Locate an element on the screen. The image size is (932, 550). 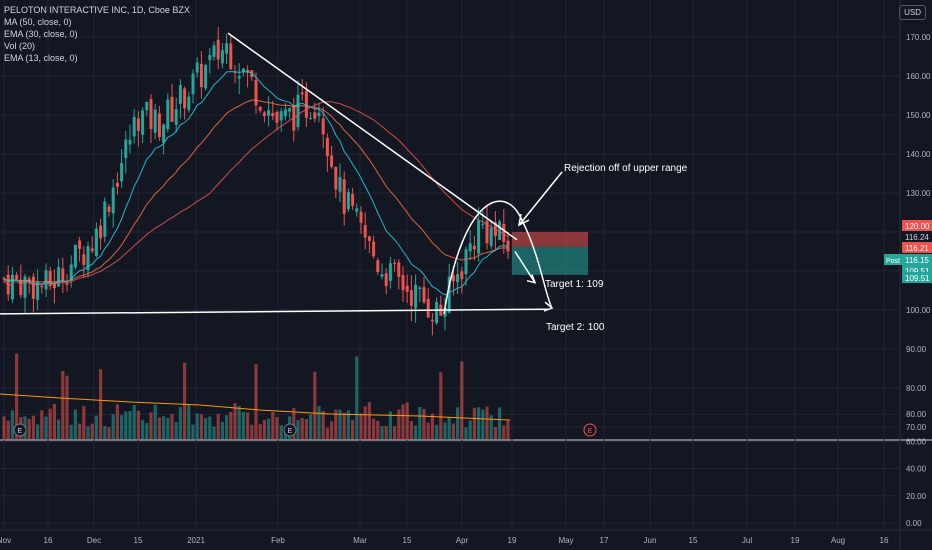
volume-bars is located at coordinates (255, 396).